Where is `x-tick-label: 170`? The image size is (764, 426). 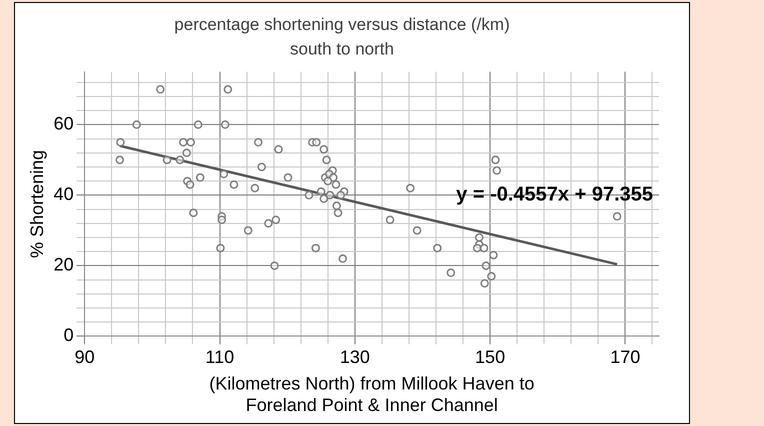 x-tick-label: 170 is located at coordinates (625, 356).